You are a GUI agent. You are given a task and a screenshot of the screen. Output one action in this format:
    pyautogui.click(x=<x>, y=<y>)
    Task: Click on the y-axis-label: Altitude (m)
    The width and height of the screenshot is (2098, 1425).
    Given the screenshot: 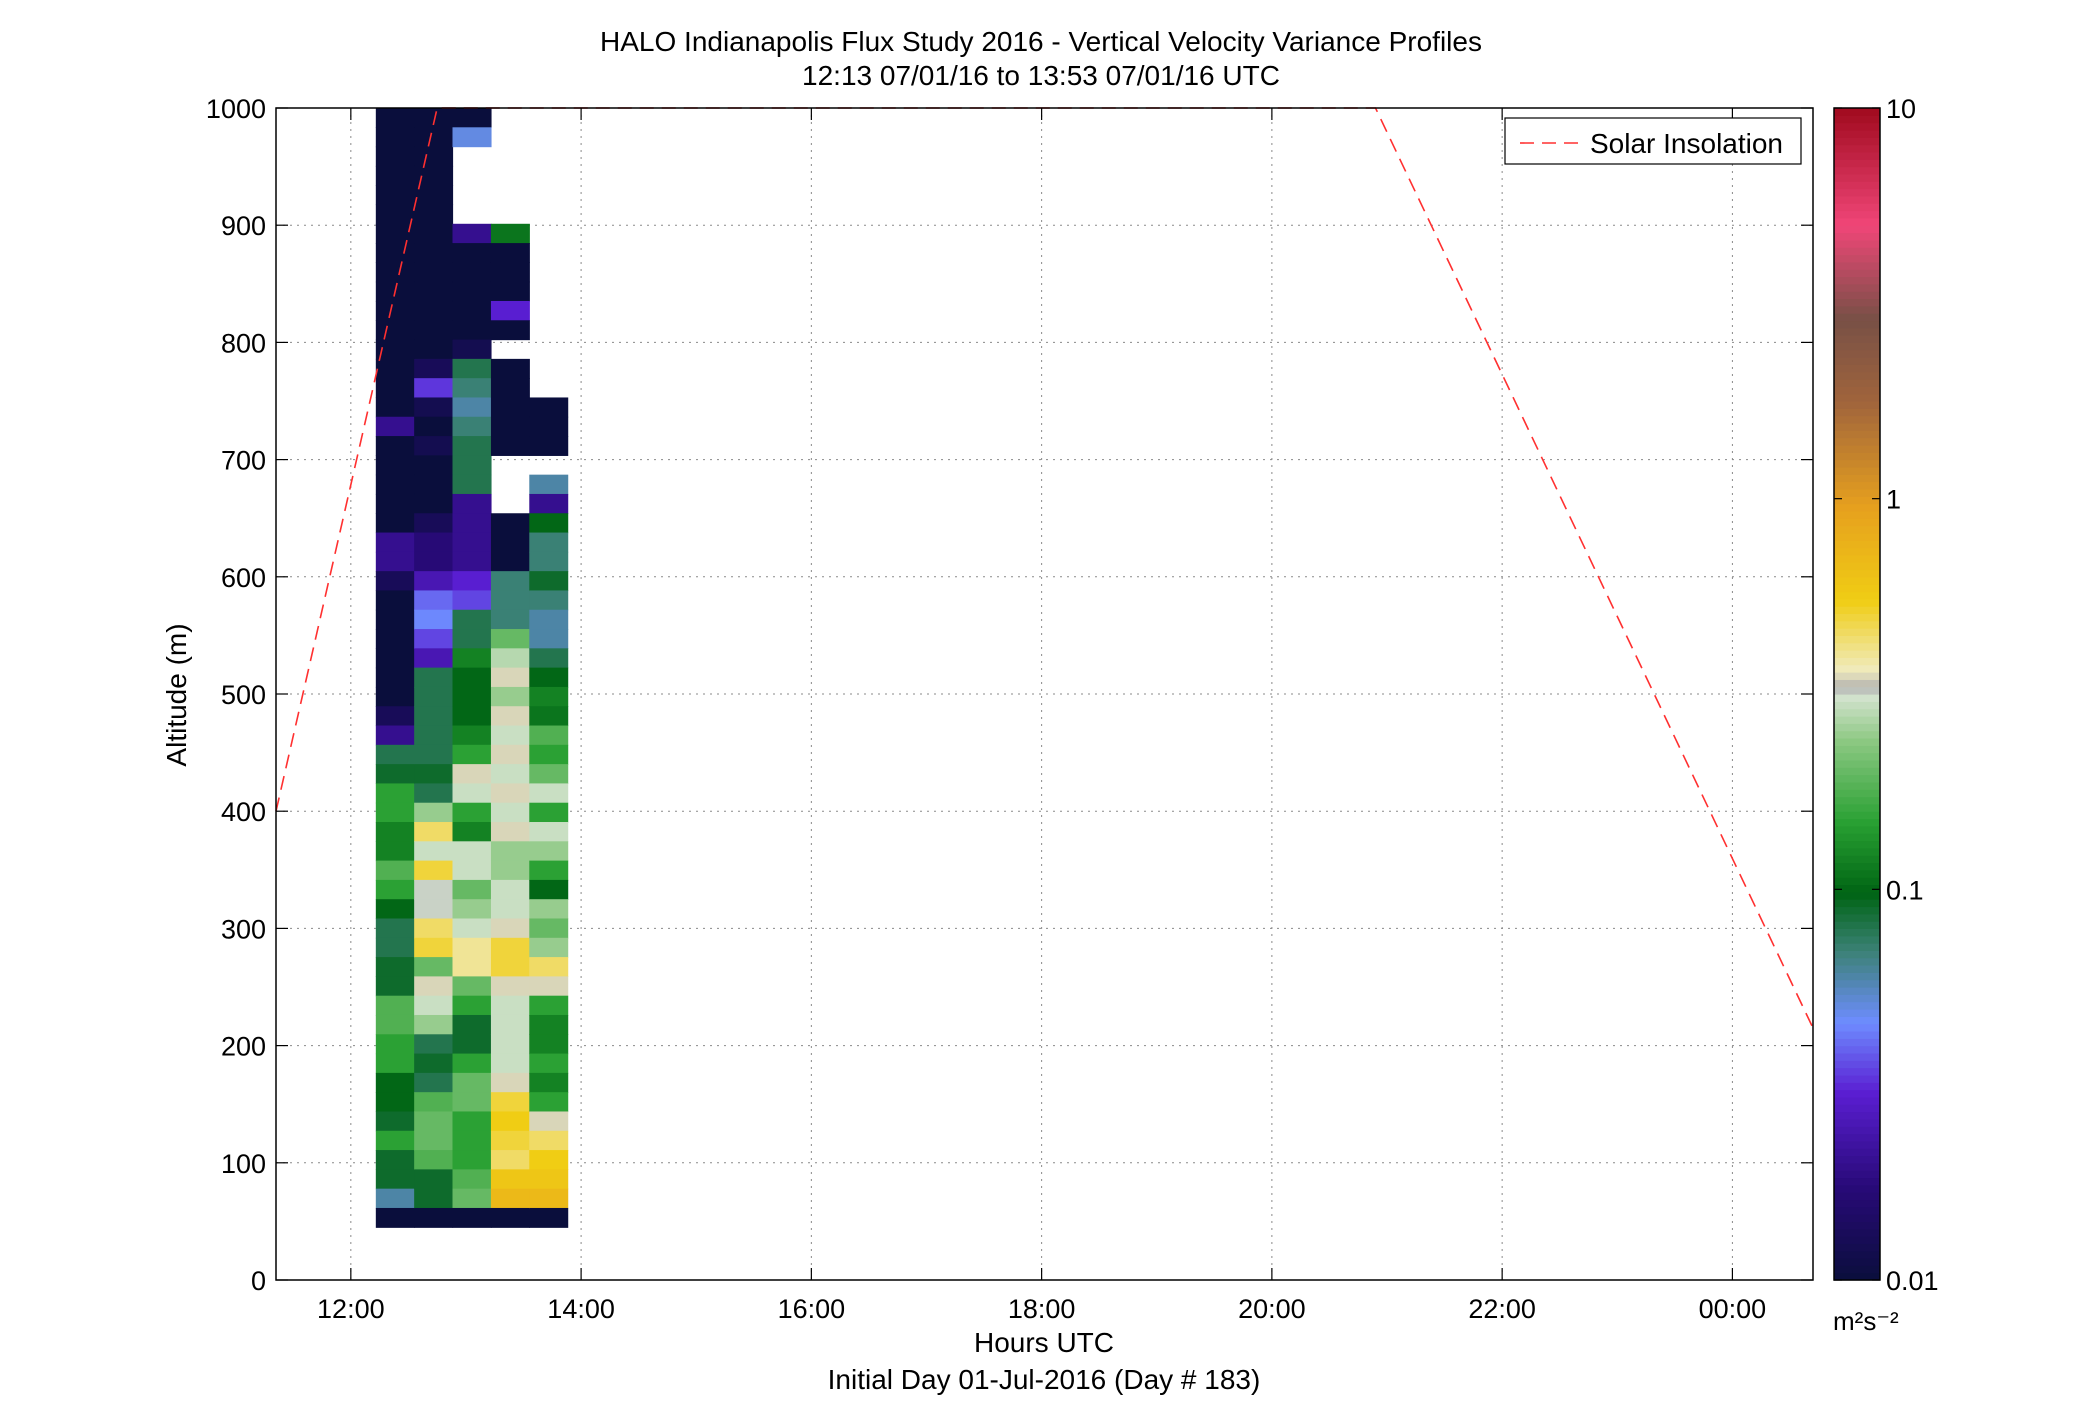 What is the action you would take?
    pyautogui.click(x=176, y=694)
    